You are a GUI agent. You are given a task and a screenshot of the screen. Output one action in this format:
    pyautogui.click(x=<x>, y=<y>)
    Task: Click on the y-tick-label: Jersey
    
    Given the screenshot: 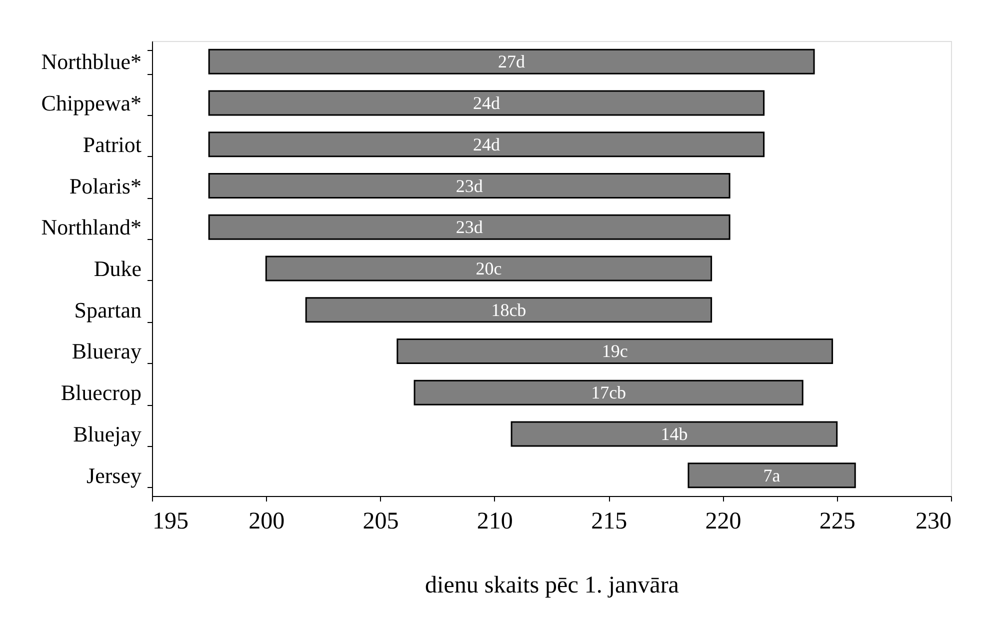 What is the action you would take?
    pyautogui.click(x=114, y=475)
    